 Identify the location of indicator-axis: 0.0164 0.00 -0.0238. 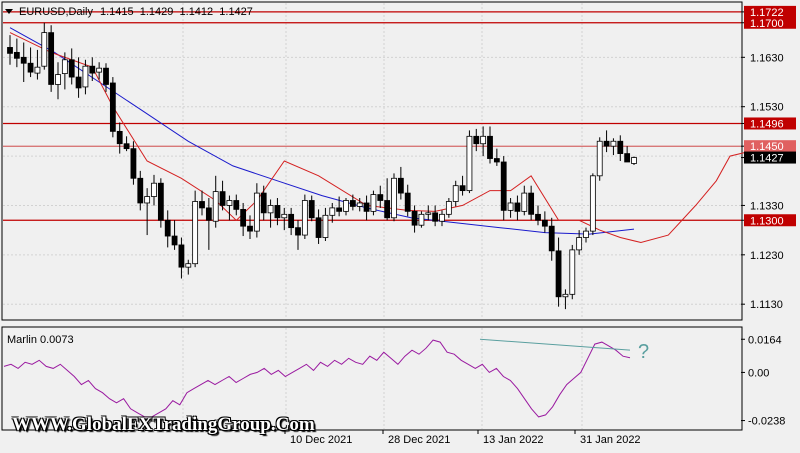
(763, 381).